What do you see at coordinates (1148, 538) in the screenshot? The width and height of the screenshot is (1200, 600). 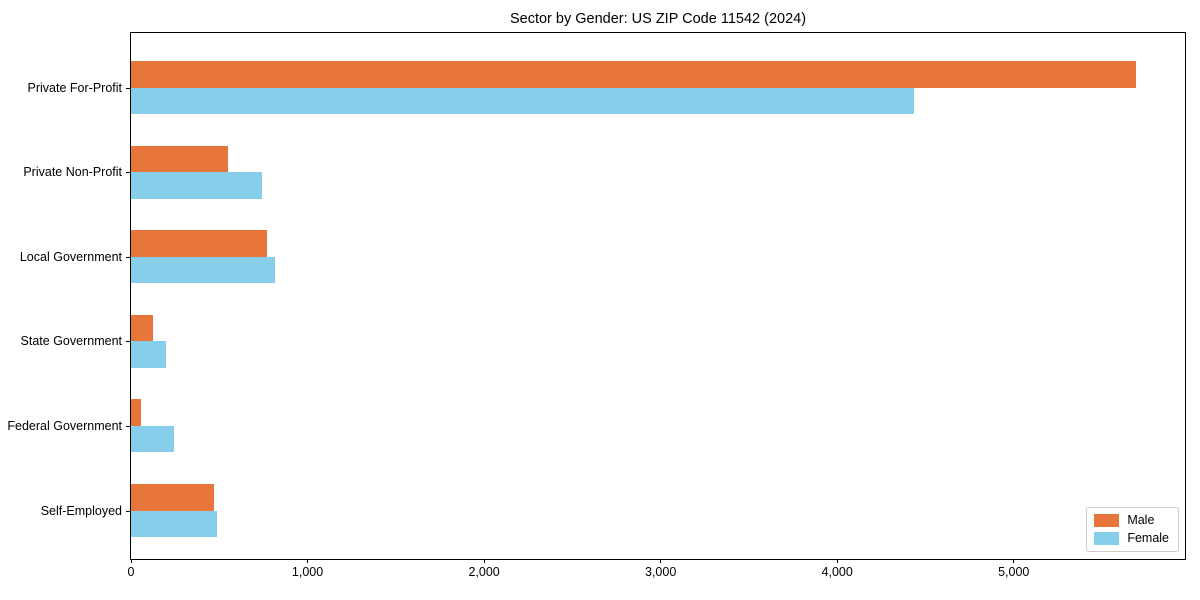 I see `legend-label: Female` at bounding box center [1148, 538].